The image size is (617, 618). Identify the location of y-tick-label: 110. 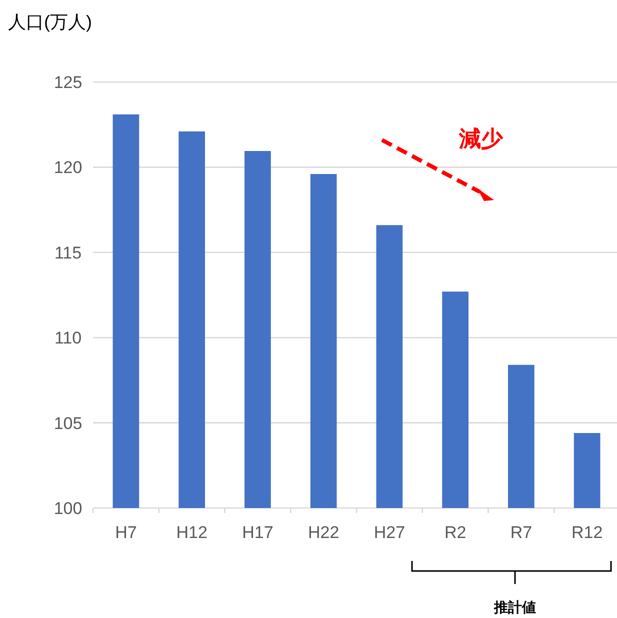
(68, 338).